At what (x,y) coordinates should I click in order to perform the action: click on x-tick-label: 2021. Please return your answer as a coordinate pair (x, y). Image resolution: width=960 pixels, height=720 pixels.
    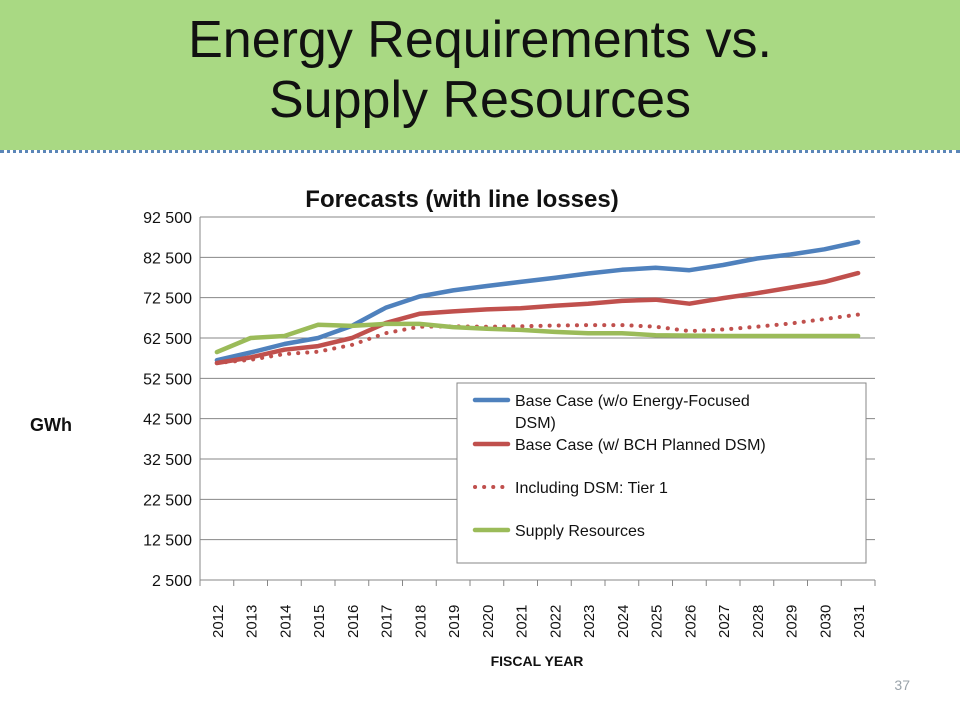
    Looking at the image, I should click on (522, 621).